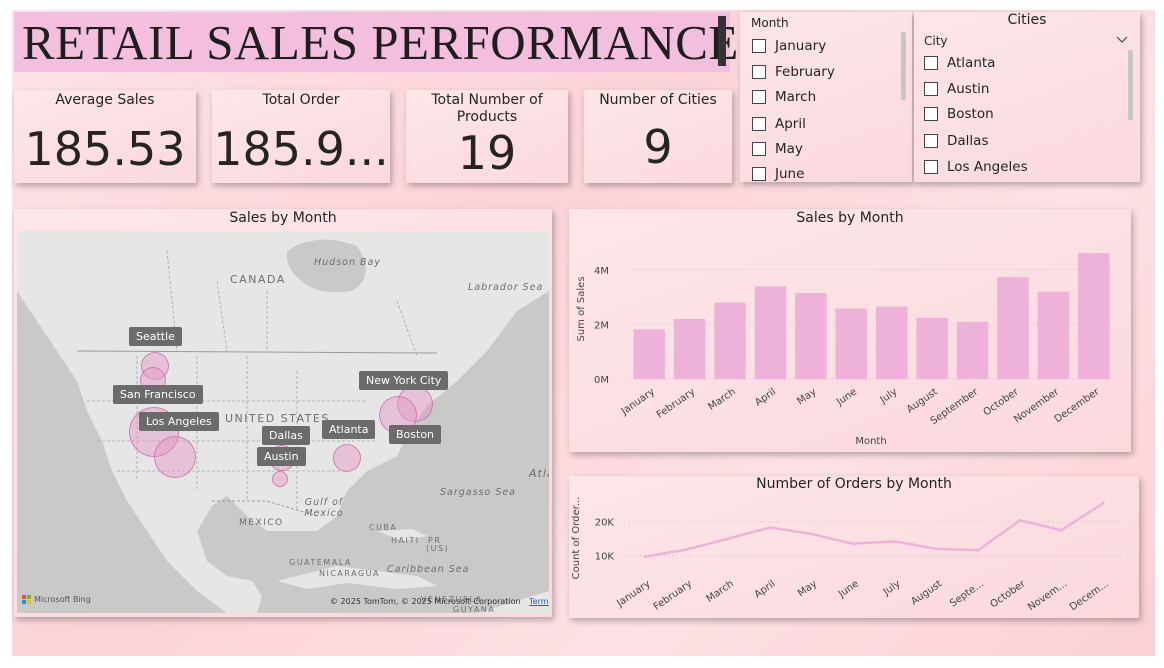 This screenshot has width=1164, height=668. I want to click on y-tick-label: 2M, so click(601, 325).